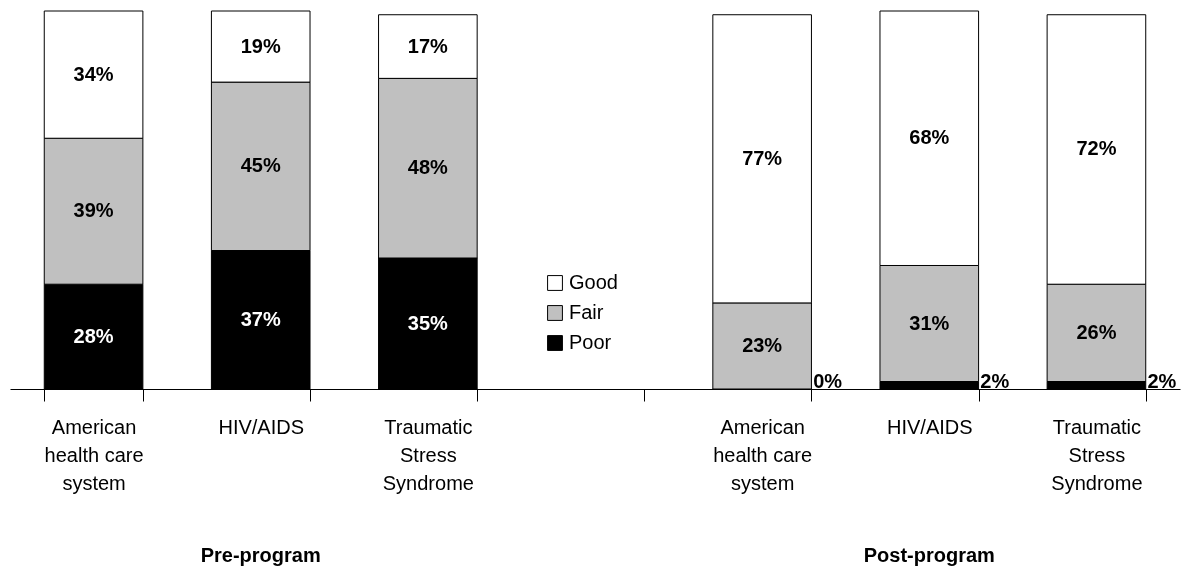 Image resolution: width=1193 pixels, height=574 pixels. What do you see at coordinates (428, 322) in the screenshot?
I see `data-label: 35%` at bounding box center [428, 322].